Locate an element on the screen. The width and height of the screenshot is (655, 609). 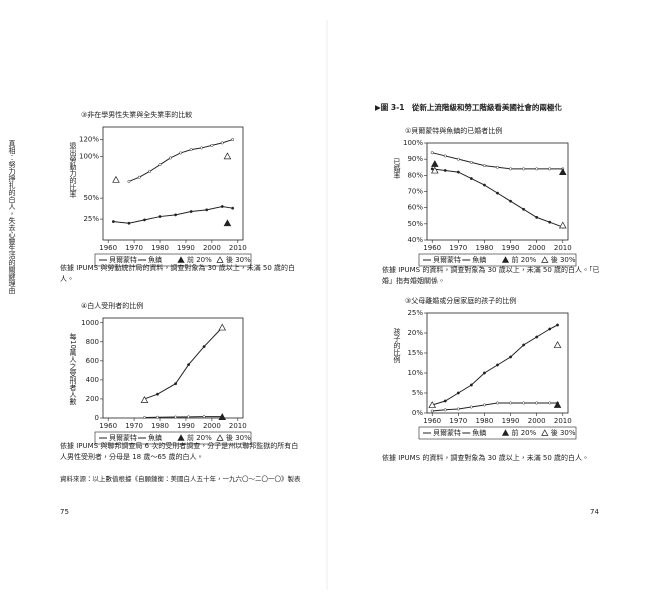
side-running-text: 真相：努力掙扎的白人，失去心靈生活的關鍵理由 is located at coordinates (12, 217).